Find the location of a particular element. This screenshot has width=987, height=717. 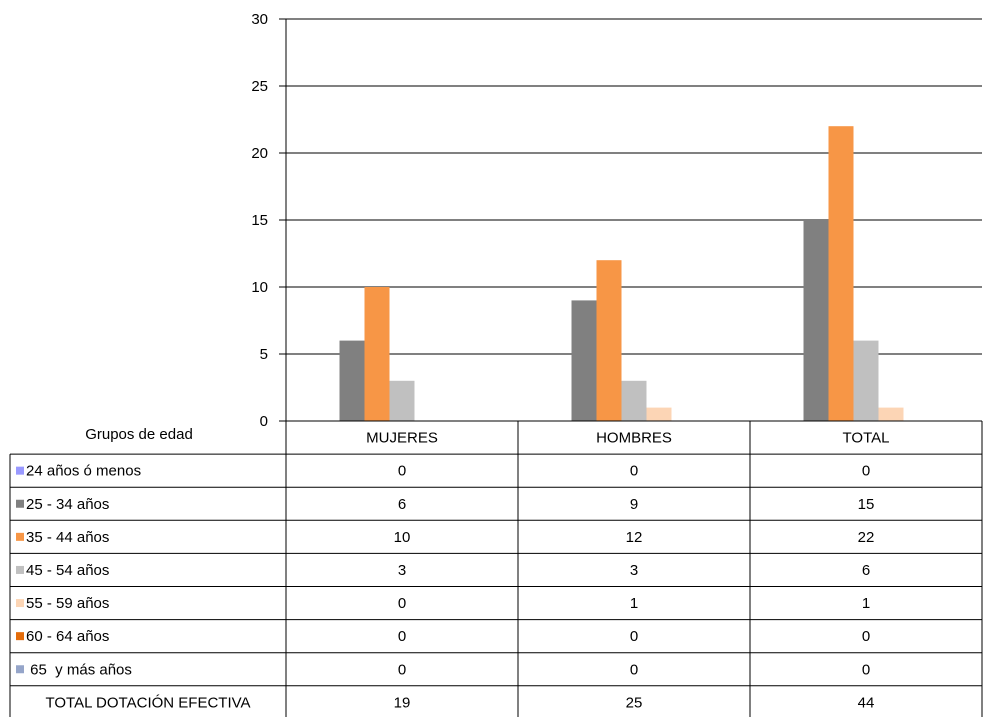

total-value: 25 is located at coordinates (634, 702).